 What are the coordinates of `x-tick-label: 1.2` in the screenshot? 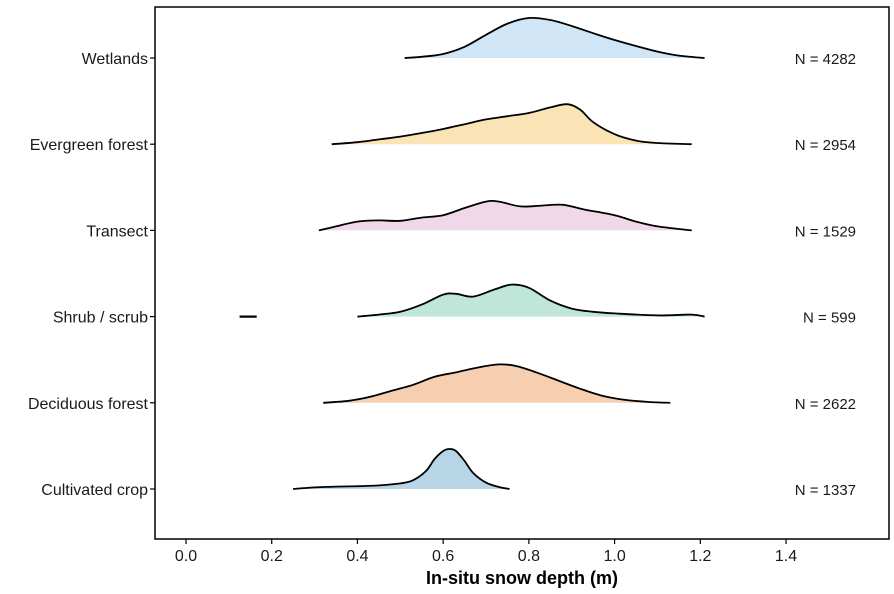 It's located at (700, 556).